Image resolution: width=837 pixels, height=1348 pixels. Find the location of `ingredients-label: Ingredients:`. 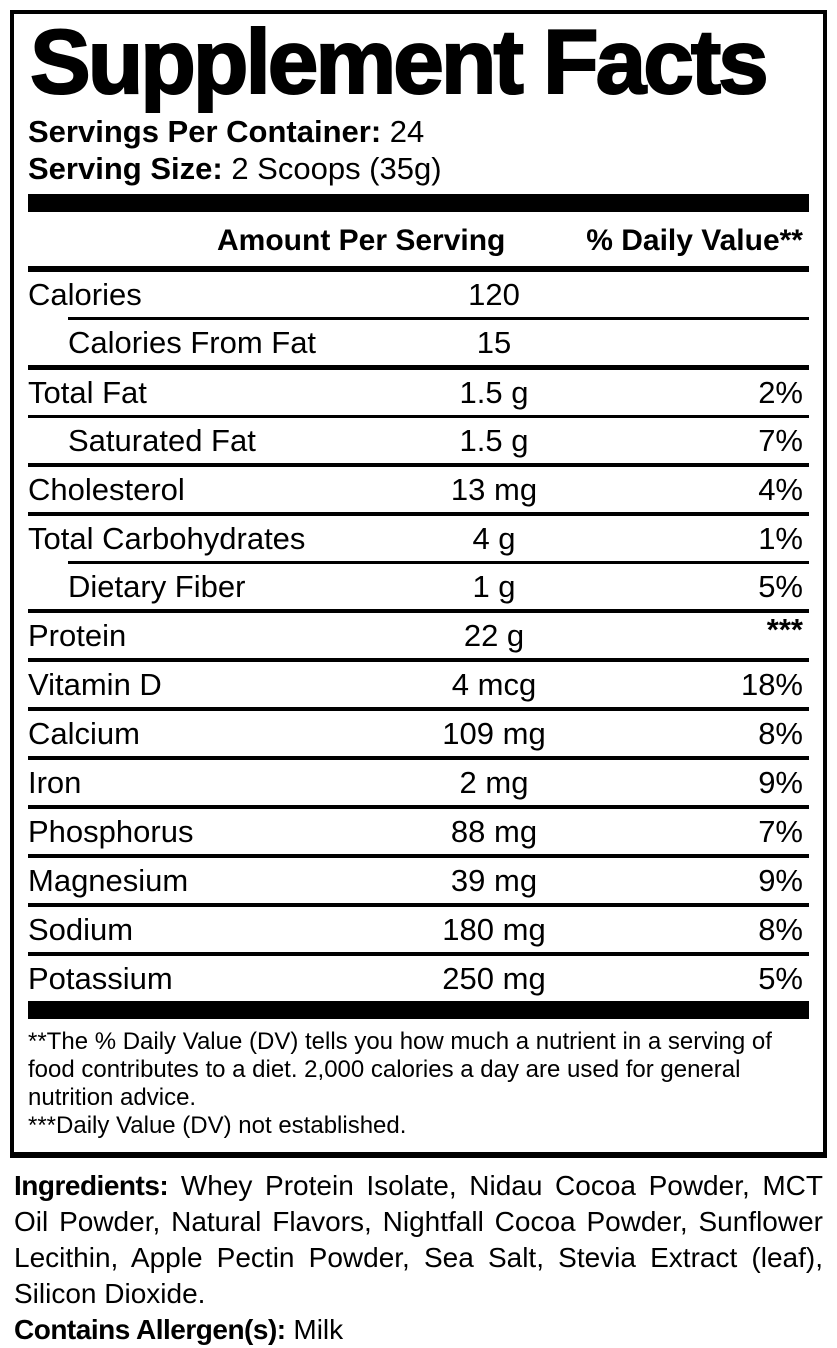

ingredients-label: Ingredients: is located at coordinates (91, 1186).